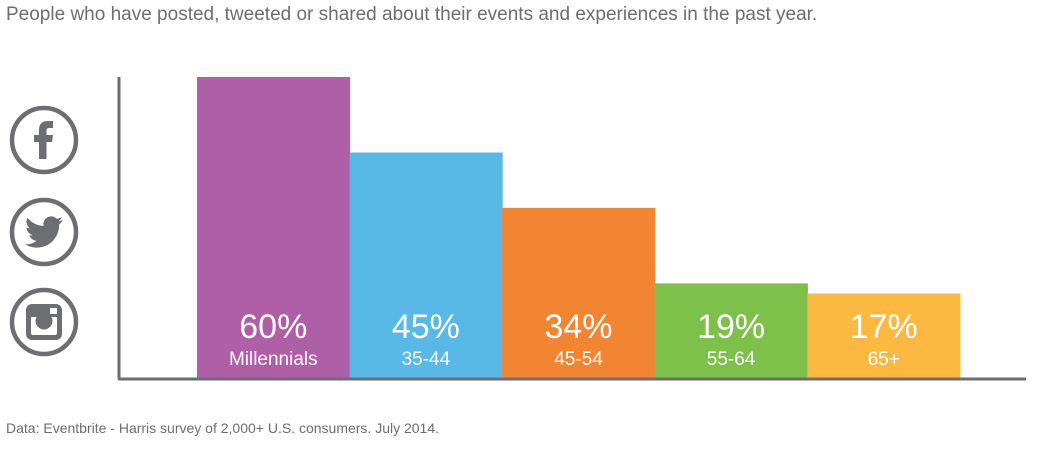  What do you see at coordinates (578, 359) in the screenshot?
I see `bar-category-label: 45-54` at bounding box center [578, 359].